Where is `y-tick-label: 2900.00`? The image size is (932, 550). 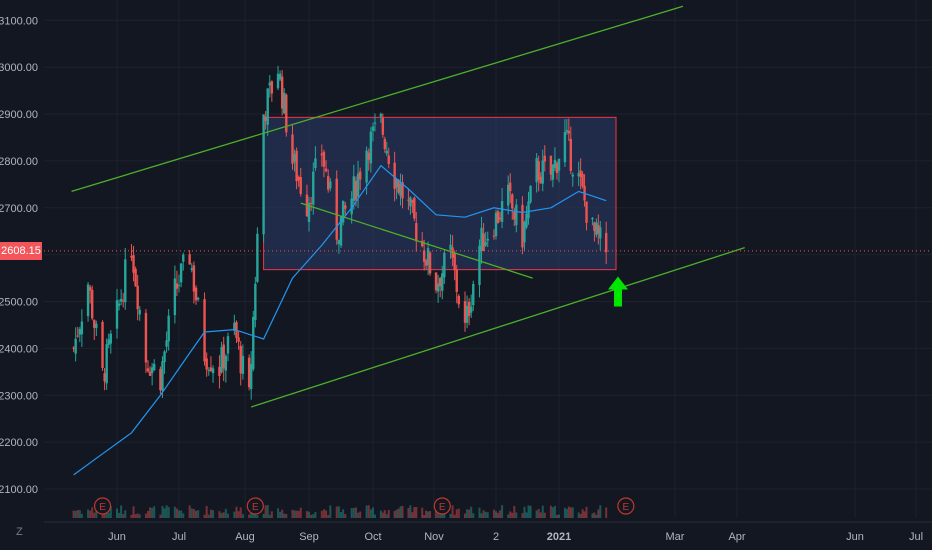 y-tick-label: 2900.00 is located at coordinates (19, 115).